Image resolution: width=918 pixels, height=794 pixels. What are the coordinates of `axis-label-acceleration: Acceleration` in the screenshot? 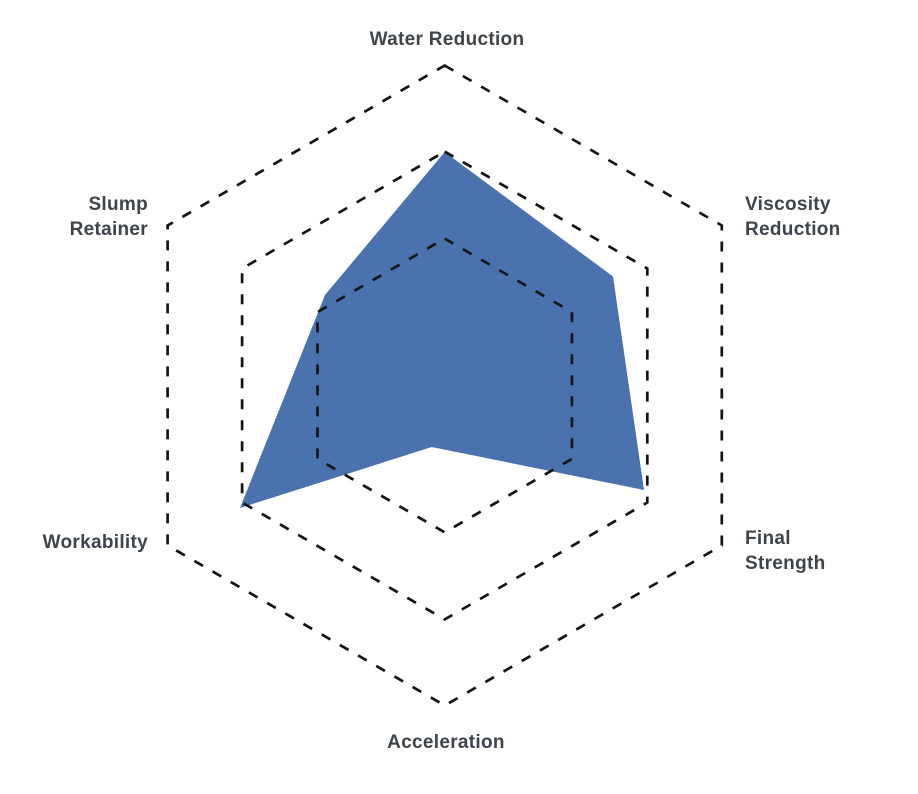 It's located at (446, 742).